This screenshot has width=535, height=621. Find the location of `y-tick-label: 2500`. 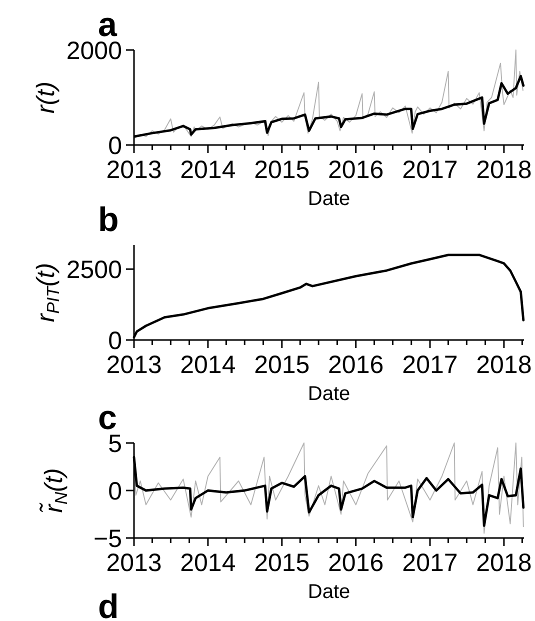

y-tick-label: 2500 is located at coordinates (94, 270).